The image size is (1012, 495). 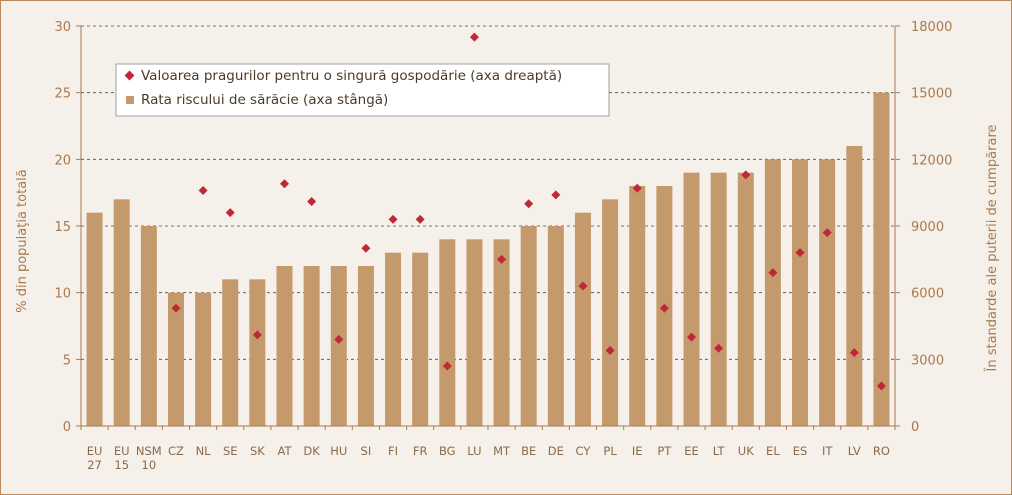 I want to click on left-tick-label: 15, so click(x=62, y=227).